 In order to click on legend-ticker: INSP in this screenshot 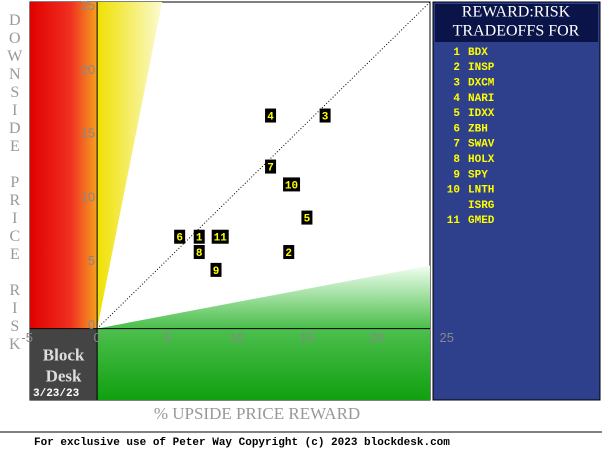, I will do `click(481, 68)`.